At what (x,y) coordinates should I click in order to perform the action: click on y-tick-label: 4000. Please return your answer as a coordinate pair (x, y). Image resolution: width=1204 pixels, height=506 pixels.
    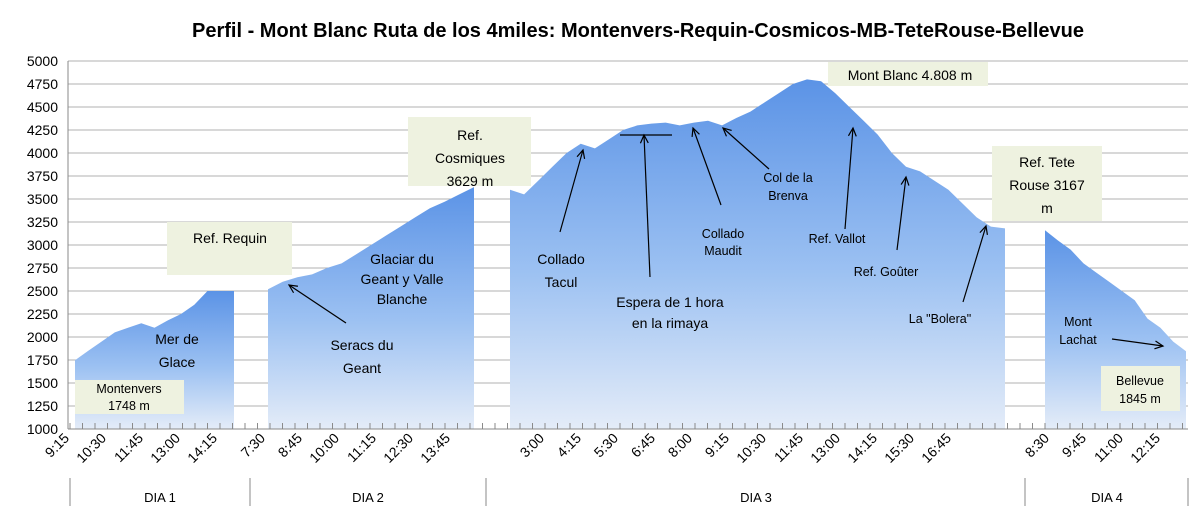
    Looking at the image, I should click on (42, 153).